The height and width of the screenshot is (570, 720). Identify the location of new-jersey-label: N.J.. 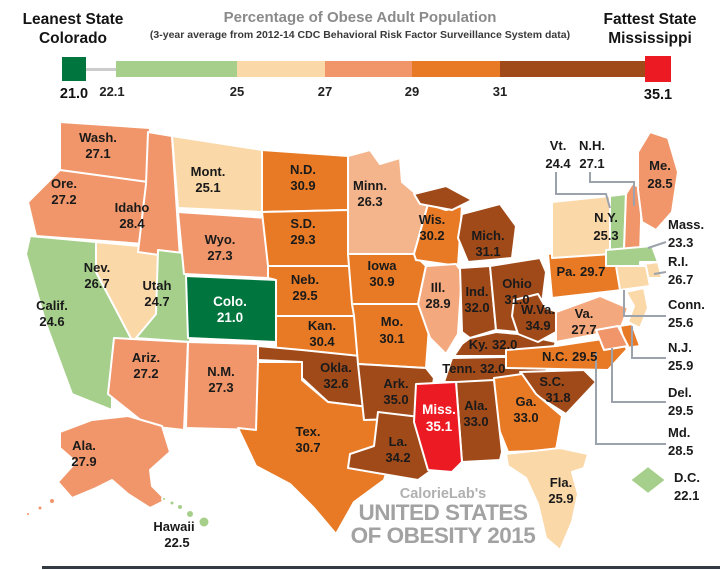
(680, 347).